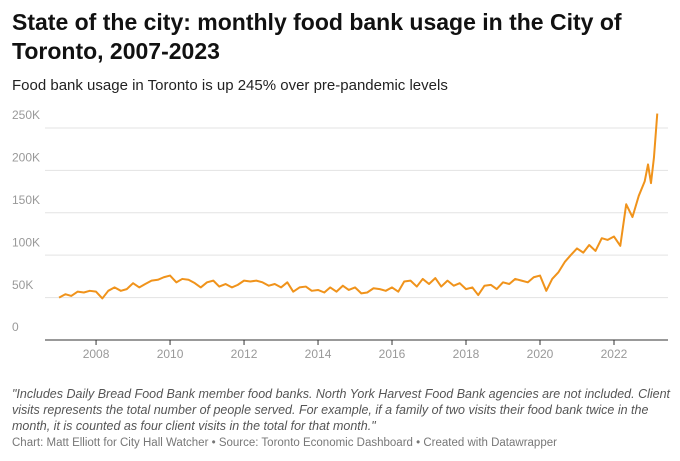  I want to click on y-tick-label: 200K, so click(26, 158).